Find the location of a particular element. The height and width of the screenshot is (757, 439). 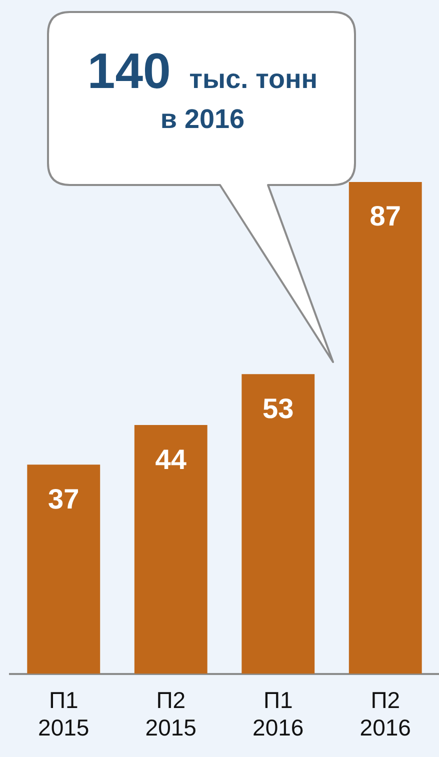

data-label: 44 is located at coordinates (171, 459).